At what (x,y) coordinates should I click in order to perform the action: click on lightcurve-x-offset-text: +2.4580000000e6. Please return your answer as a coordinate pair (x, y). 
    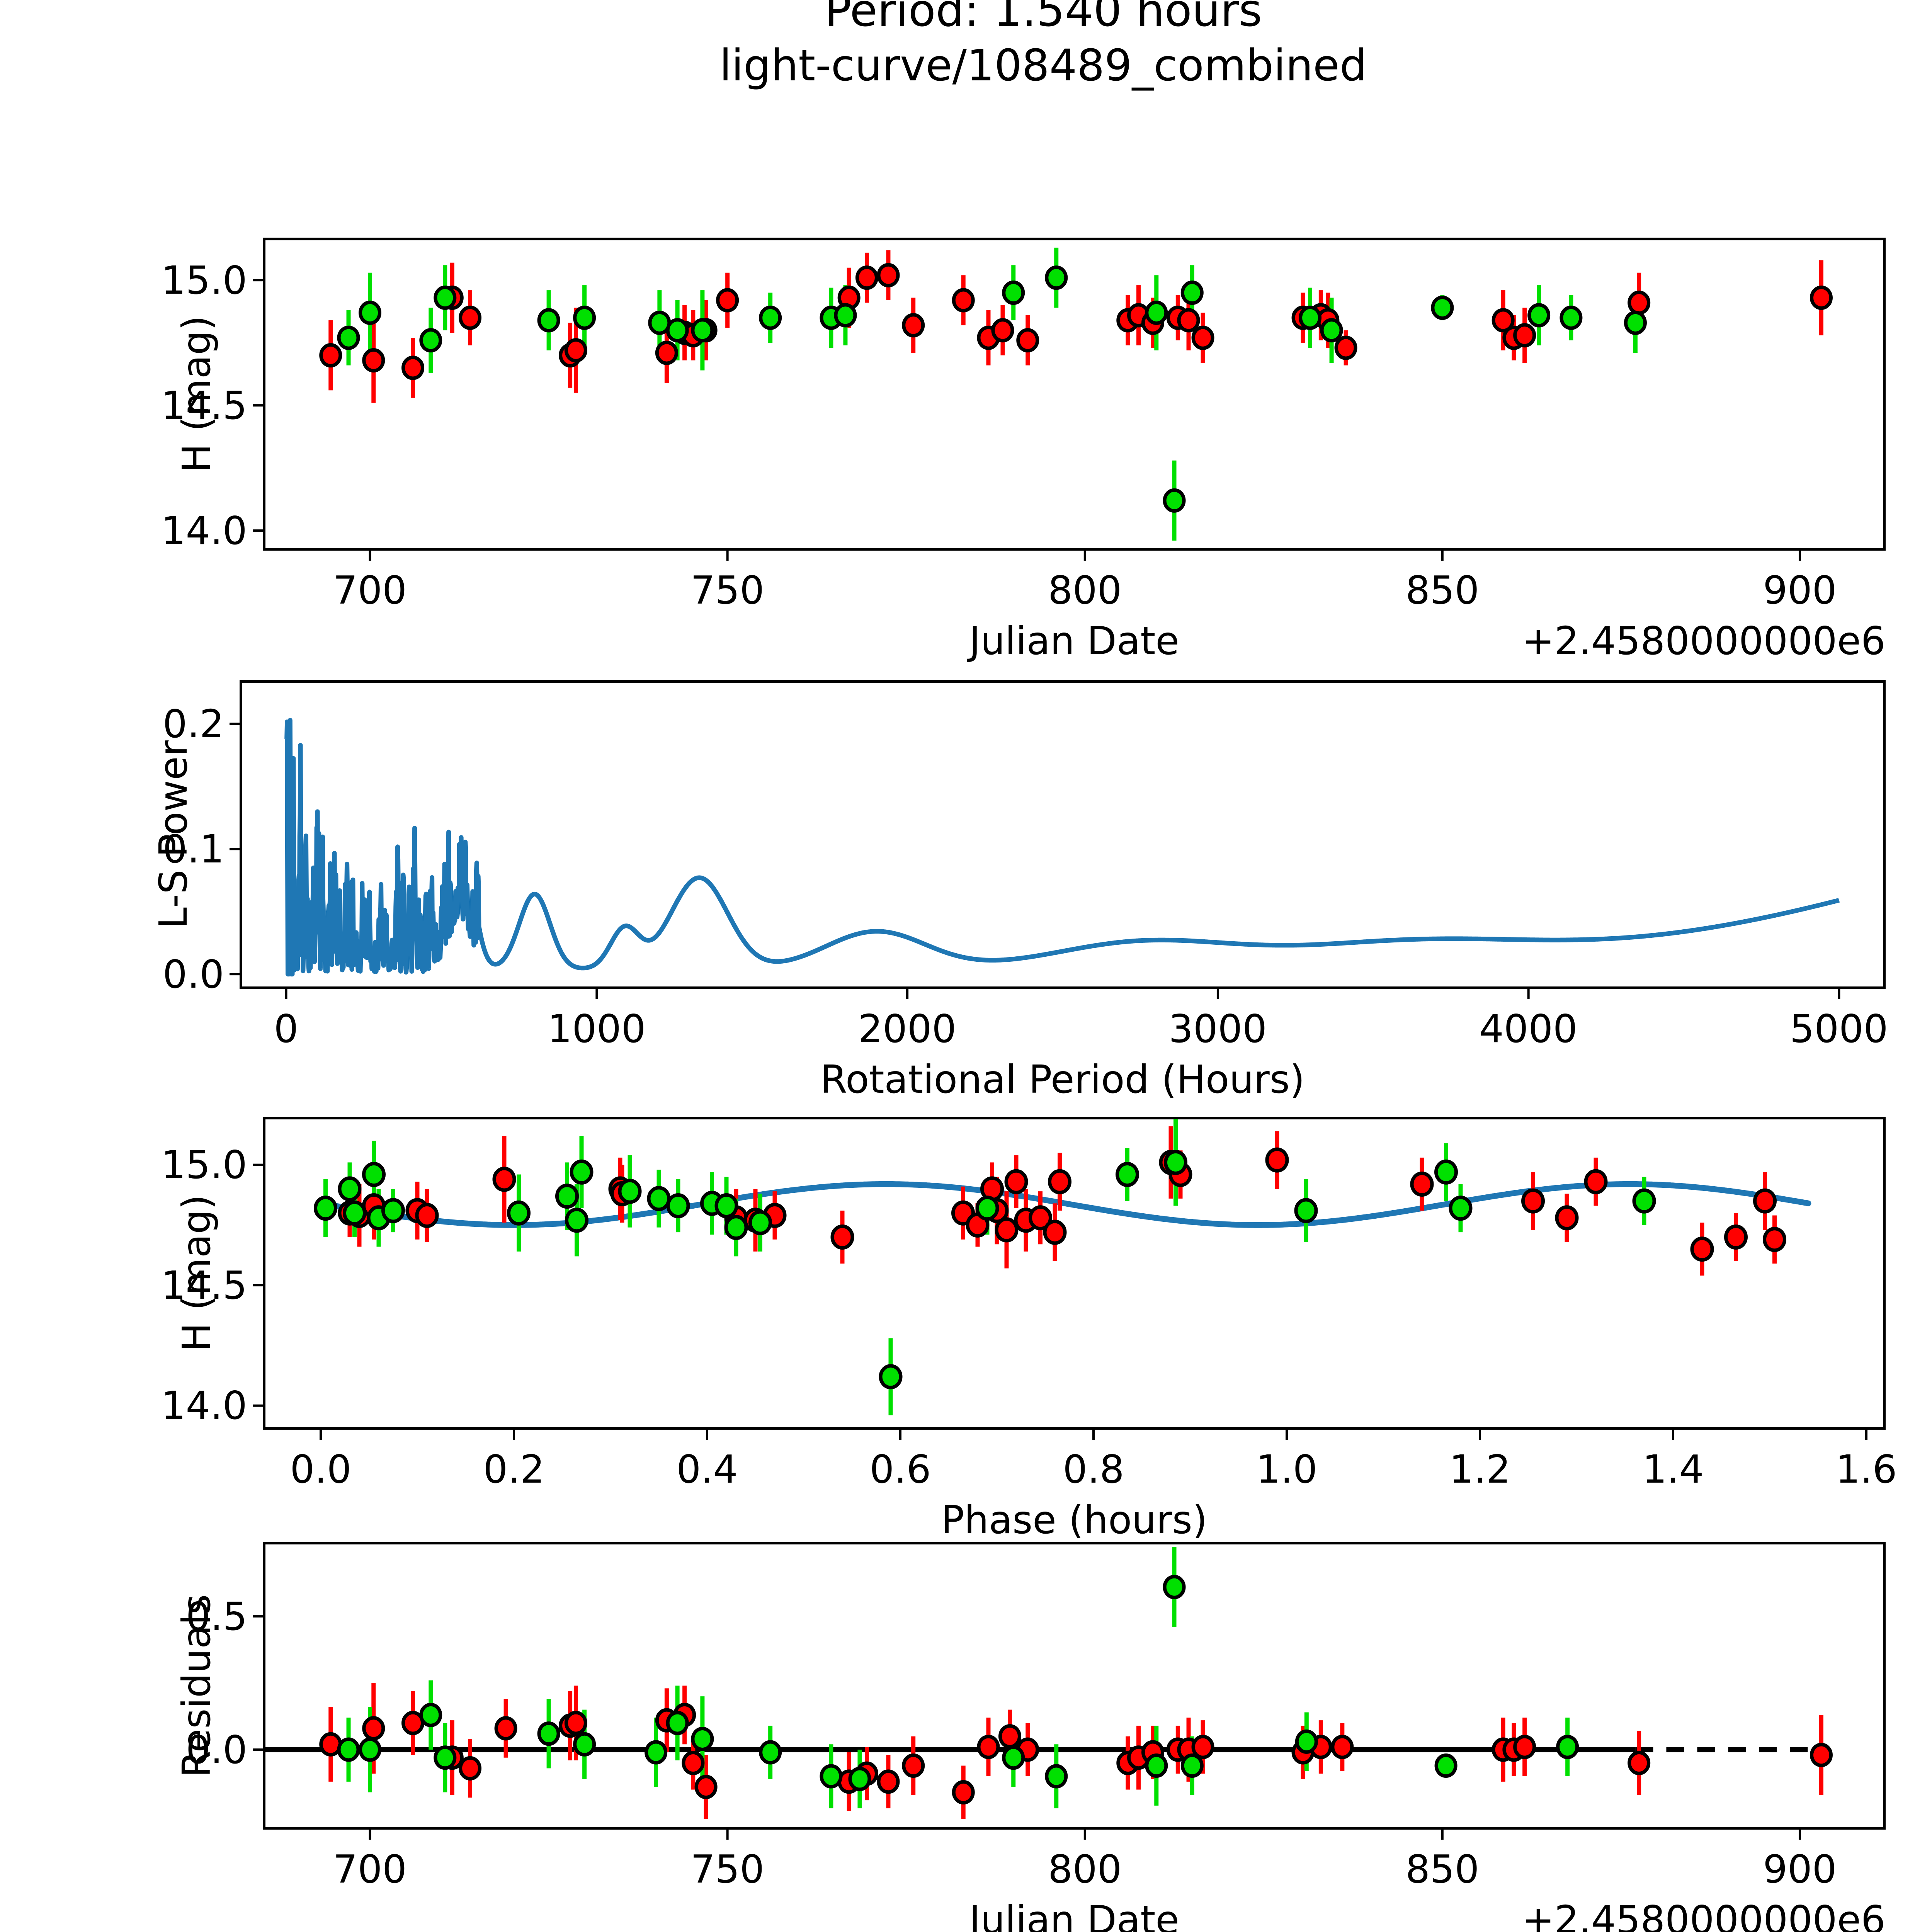
    Looking at the image, I should click on (1704, 641).